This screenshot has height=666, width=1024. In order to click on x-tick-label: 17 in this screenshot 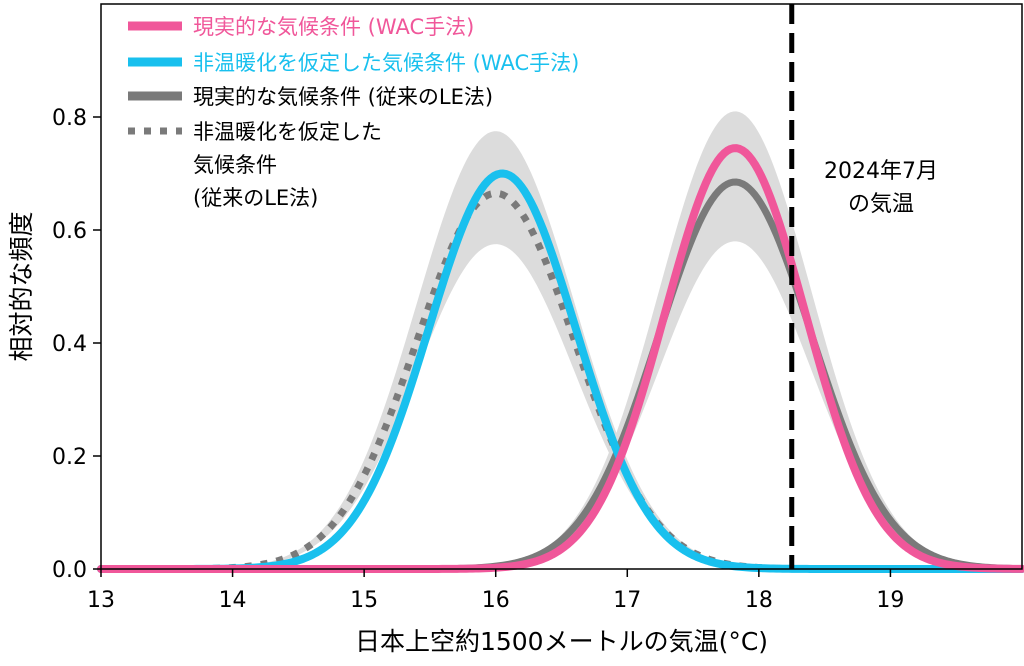, I will do `click(627, 600)`.